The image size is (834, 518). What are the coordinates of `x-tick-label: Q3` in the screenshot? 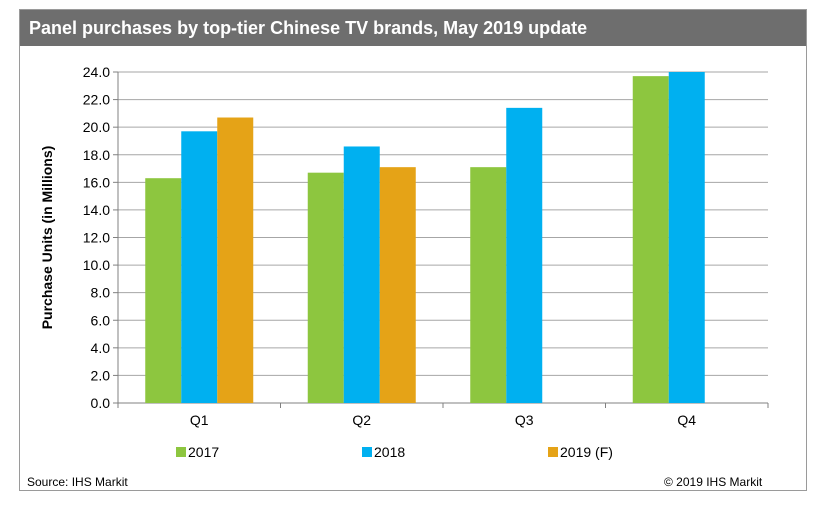 It's located at (524, 420).